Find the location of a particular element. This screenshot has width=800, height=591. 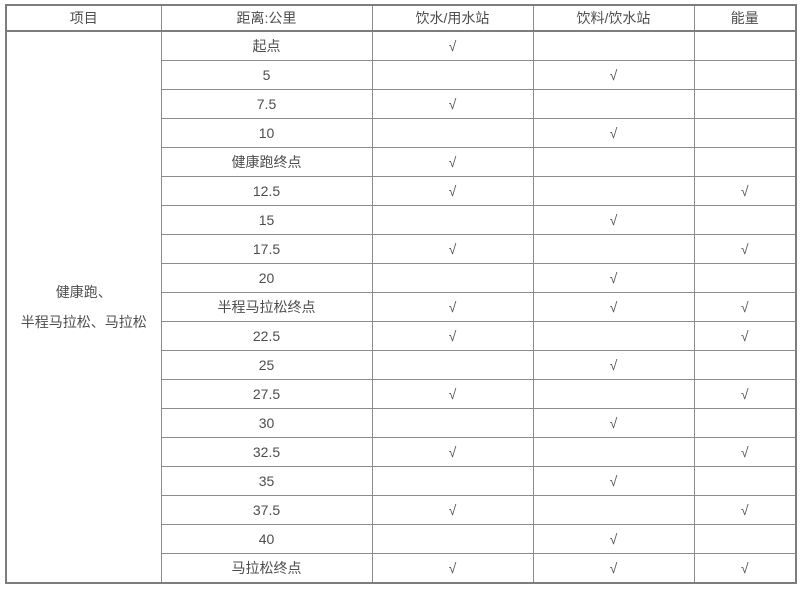

distance-cell: 37.5 is located at coordinates (266, 510).